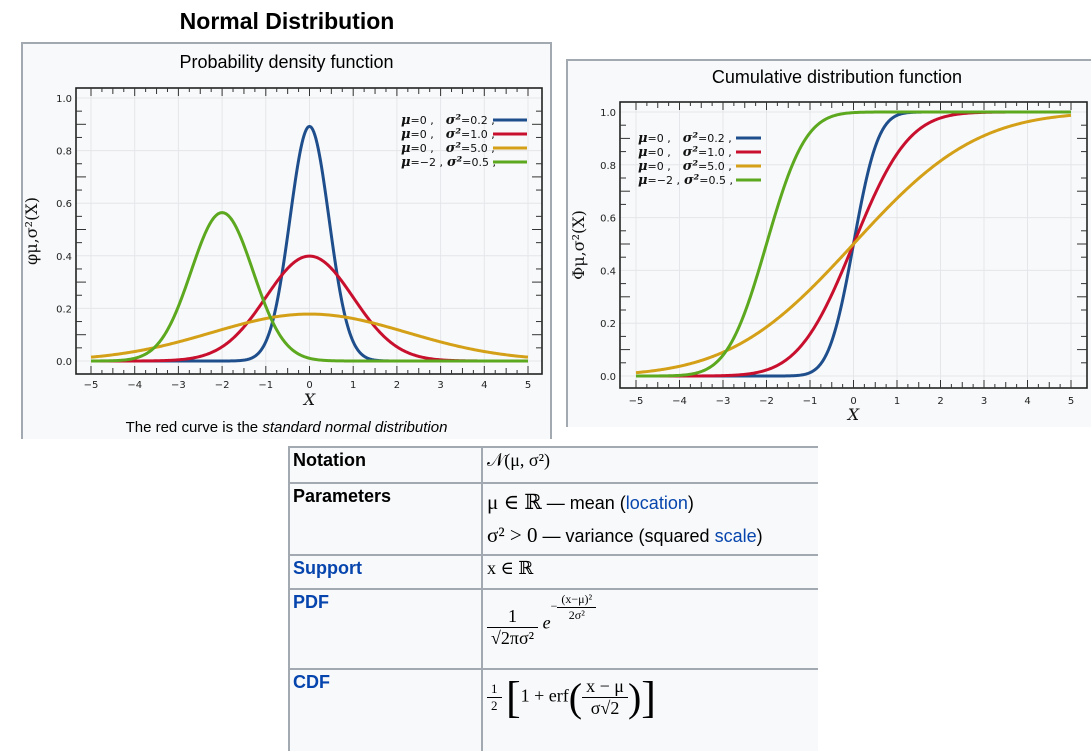 This screenshot has width=1091, height=752. Describe the element at coordinates (759, 536) in the screenshot. I see `param-sigma-end: )` at that location.